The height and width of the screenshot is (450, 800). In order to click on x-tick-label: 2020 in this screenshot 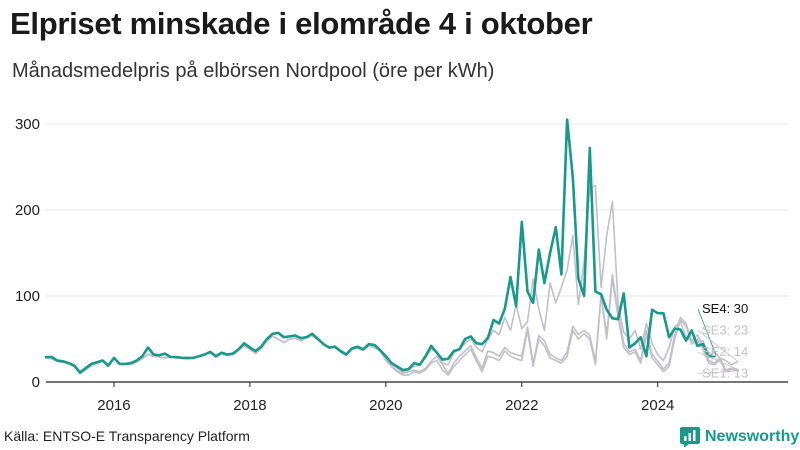, I will do `click(385, 405)`.